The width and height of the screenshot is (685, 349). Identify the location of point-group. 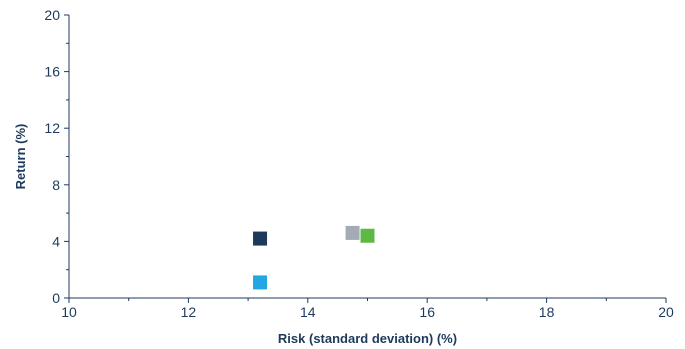
(314, 257).